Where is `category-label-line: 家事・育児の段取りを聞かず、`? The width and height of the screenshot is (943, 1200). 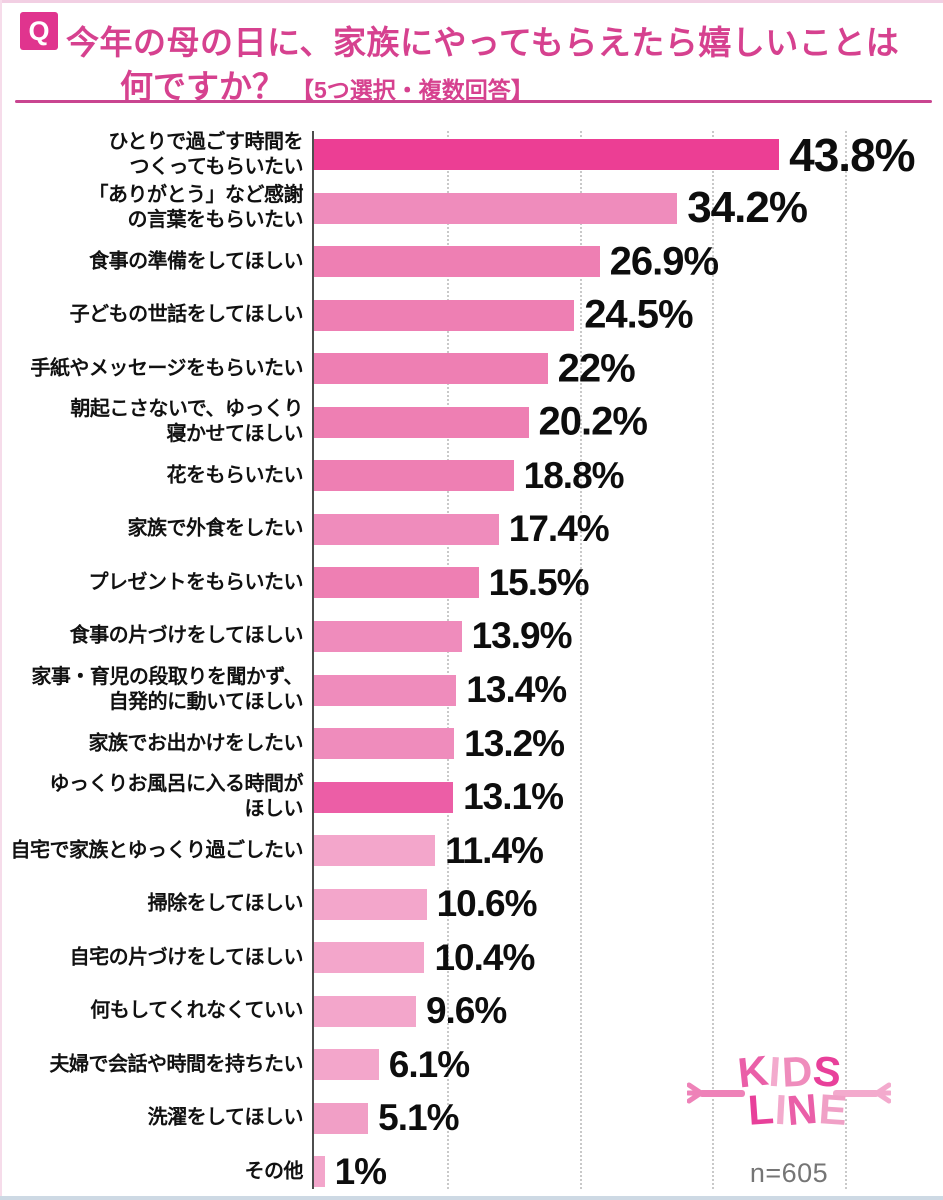
category-label-line: 家事・育児の段取りを聞かず、 is located at coordinates (167, 677).